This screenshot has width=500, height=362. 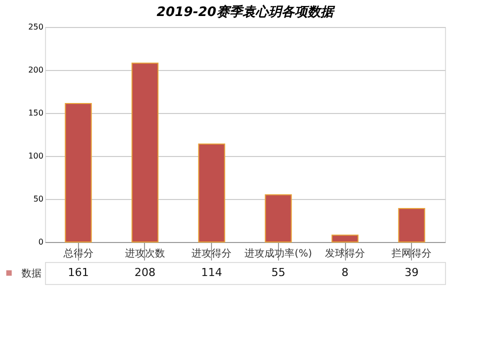 What do you see at coordinates (32, 274) in the screenshot?
I see `legend-label: 数据` at bounding box center [32, 274].